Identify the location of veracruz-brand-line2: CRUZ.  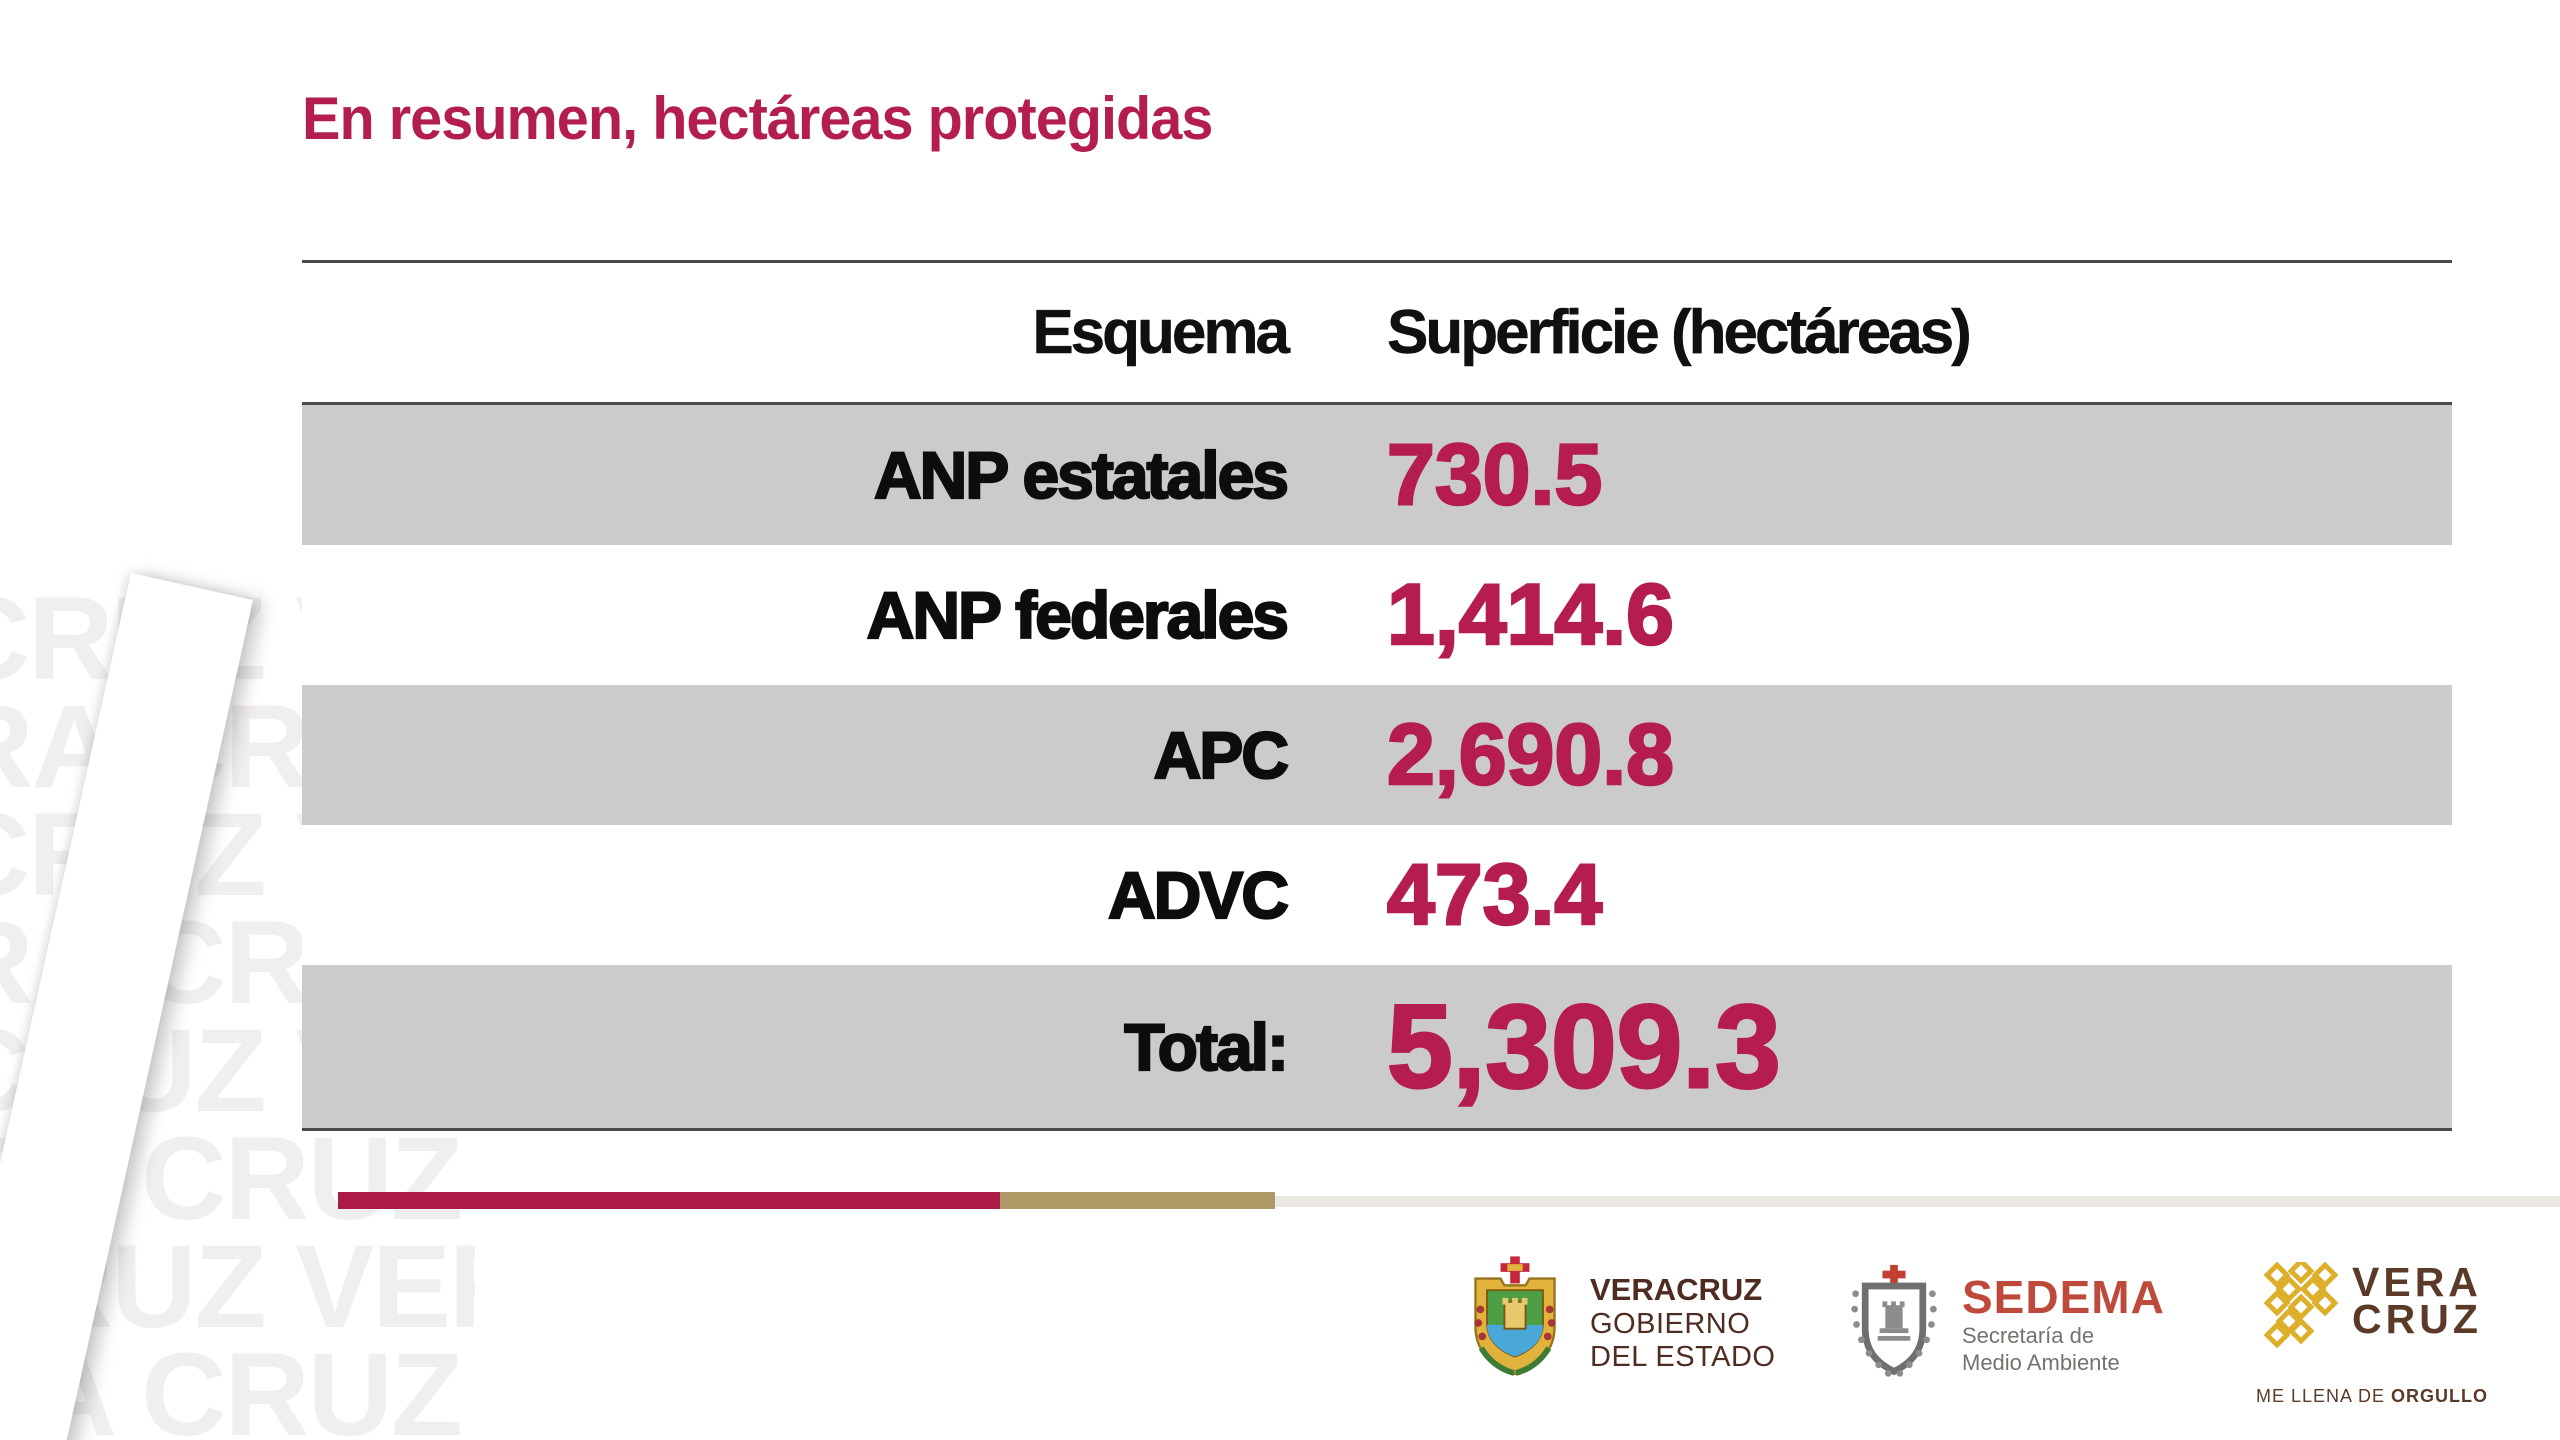
(2417, 1319).